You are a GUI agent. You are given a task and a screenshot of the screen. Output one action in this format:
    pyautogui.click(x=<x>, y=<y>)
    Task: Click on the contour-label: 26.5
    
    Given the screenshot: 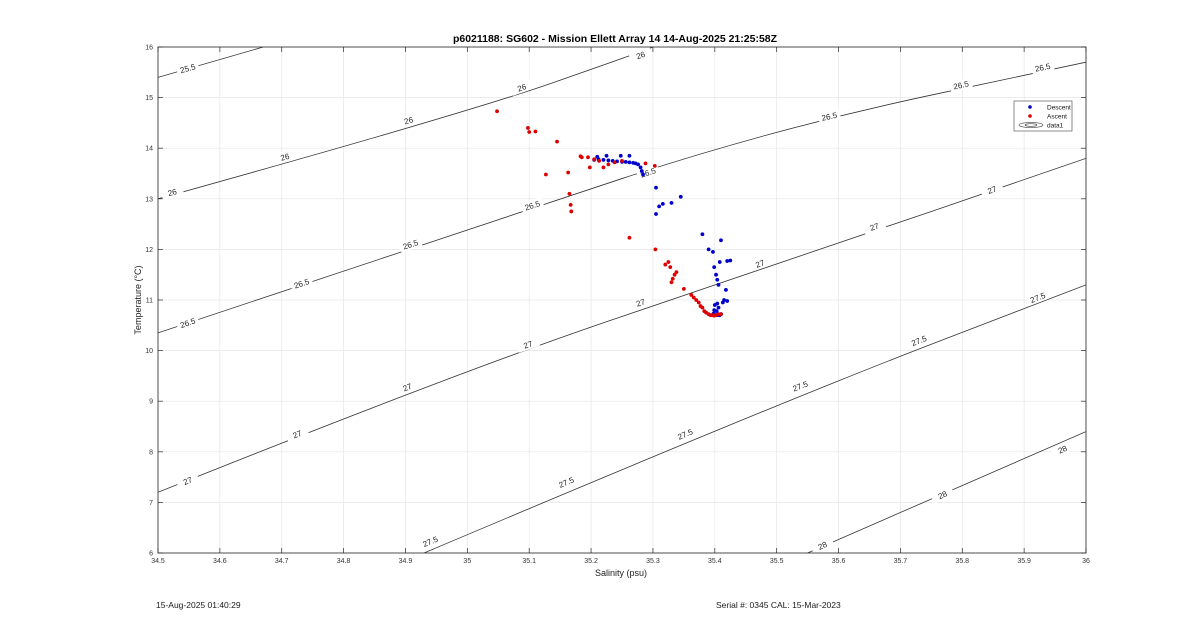 What is the action you would take?
    pyautogui.click(x=830, y=117)
    